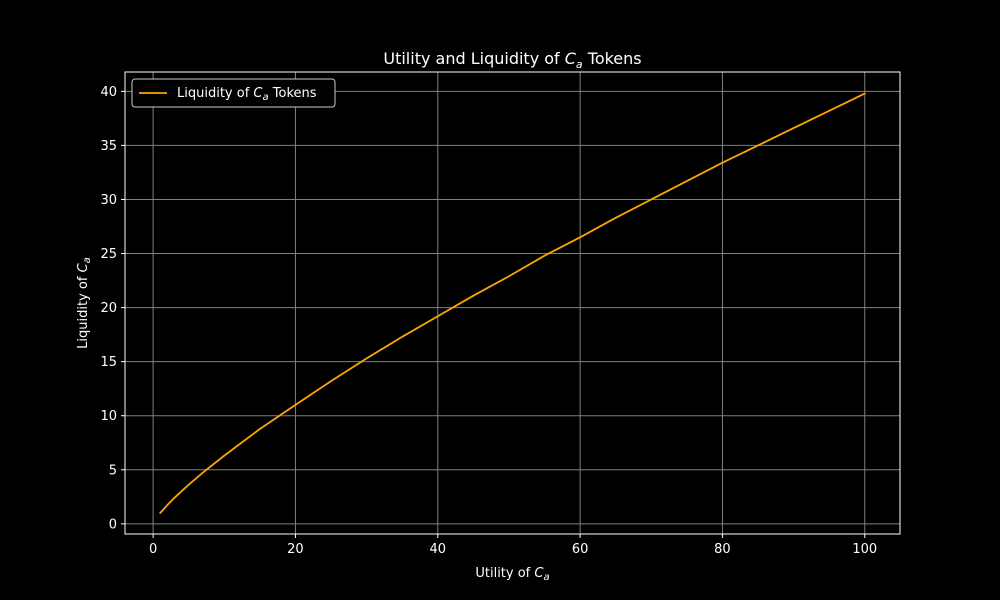 This screenshot has height=600, width=1000. Describe the element at coordinates (113, 524) in the screenshot. I see `y-tick-label: 0` at that location.